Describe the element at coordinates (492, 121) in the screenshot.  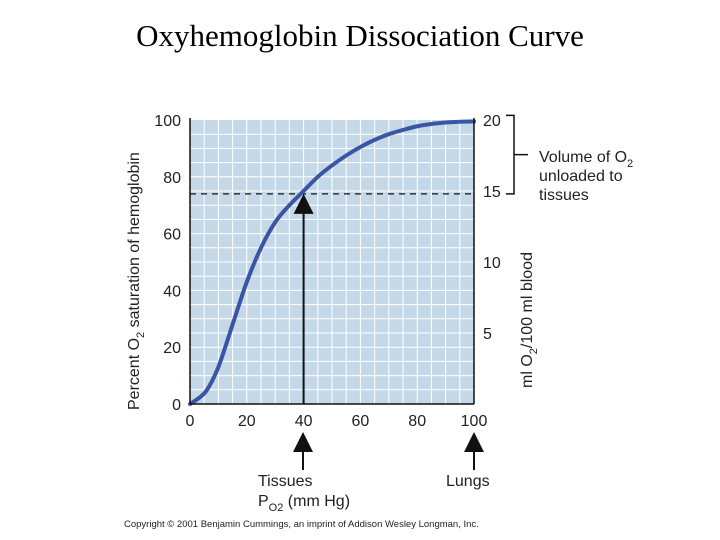
I see `y2-tick-label: 20` at that location.